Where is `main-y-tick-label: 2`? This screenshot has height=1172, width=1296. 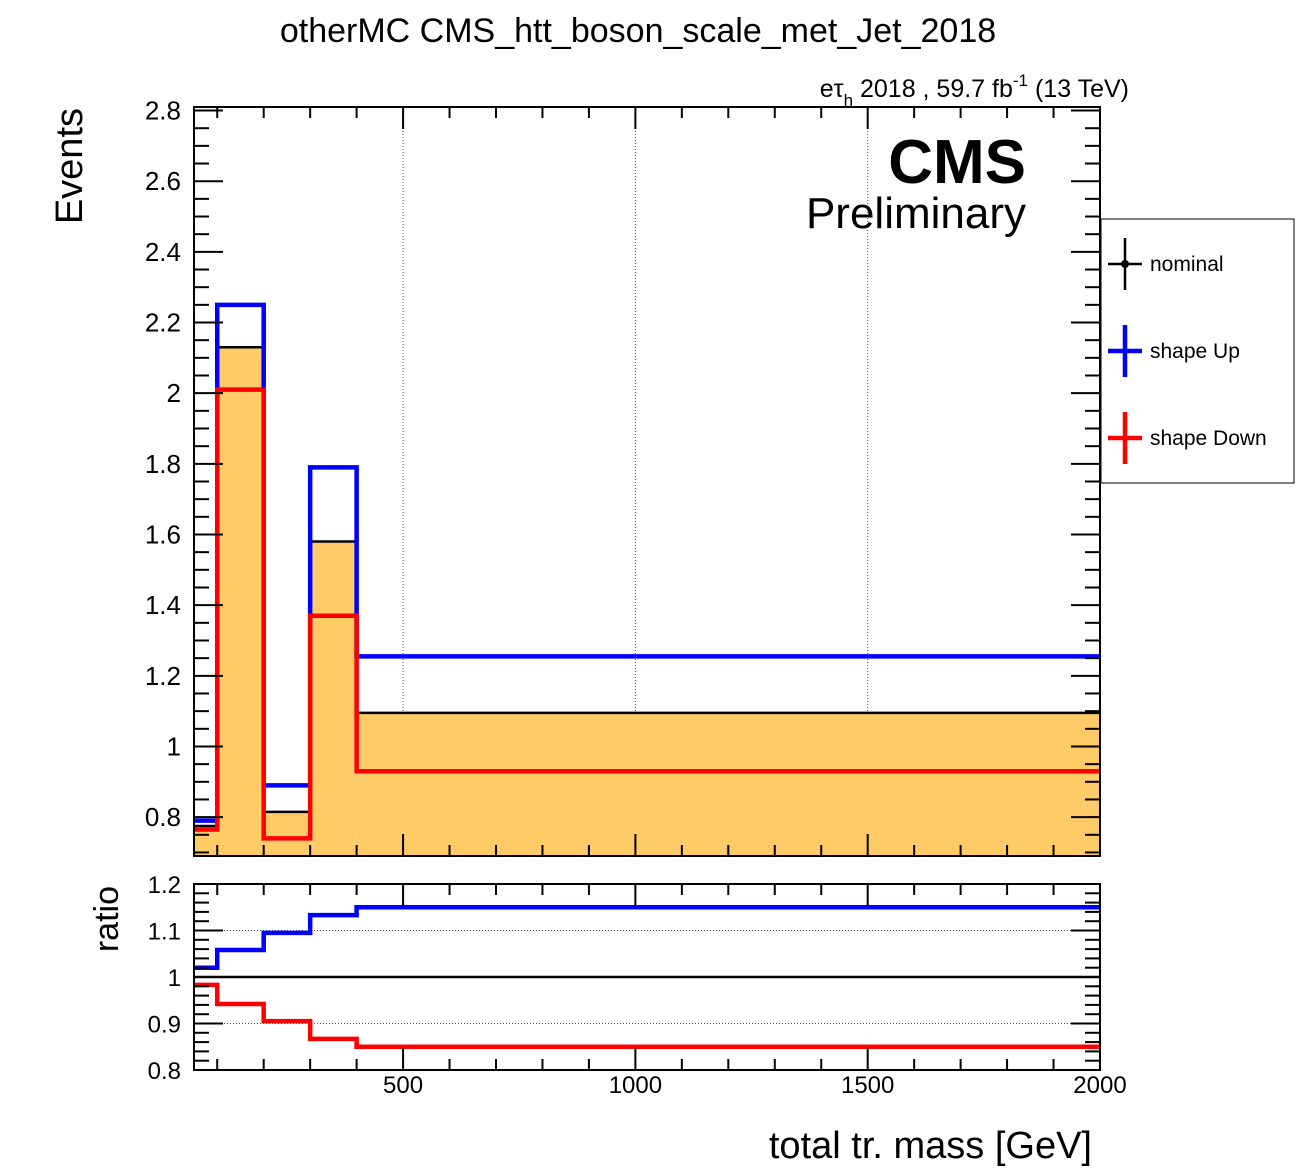
main-y-tick-label: 2 is located at coordinates (174, 393).